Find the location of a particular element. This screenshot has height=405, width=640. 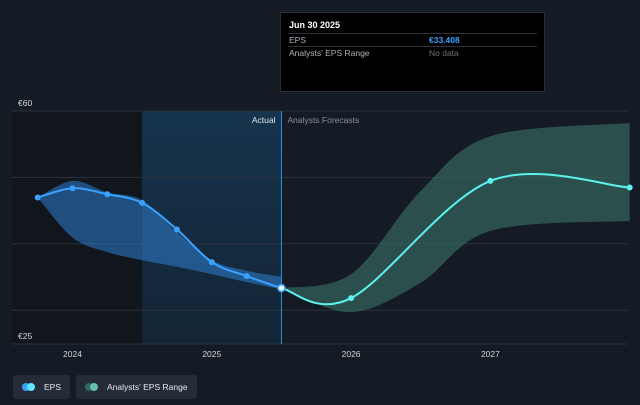

y-tick-label: €25 is located at coordinates (25, 336).